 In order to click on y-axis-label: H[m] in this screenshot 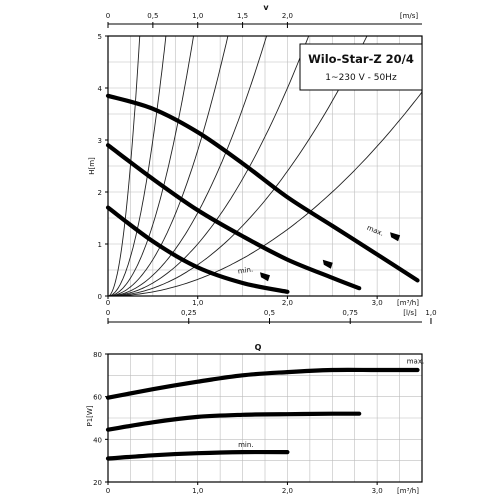, I will do `click(92, 166)`.